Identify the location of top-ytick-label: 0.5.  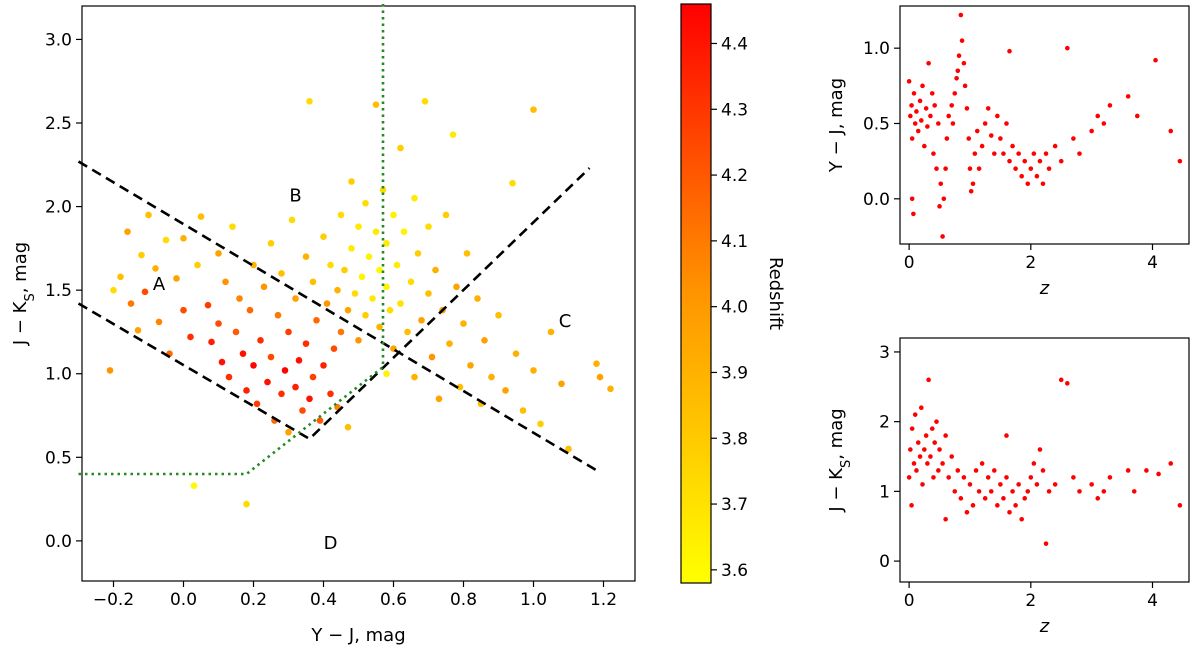
(876, 124).